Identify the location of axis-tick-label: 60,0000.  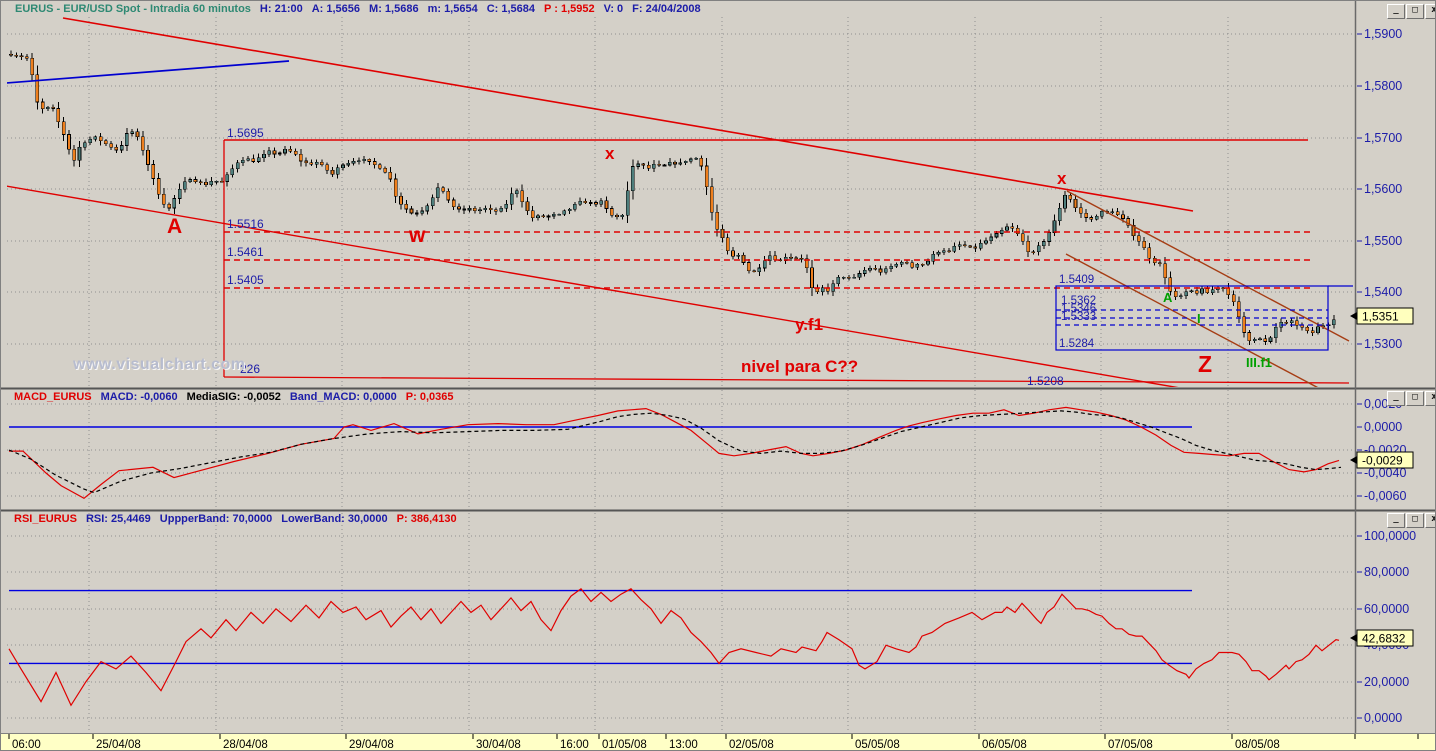
(1386, 609).